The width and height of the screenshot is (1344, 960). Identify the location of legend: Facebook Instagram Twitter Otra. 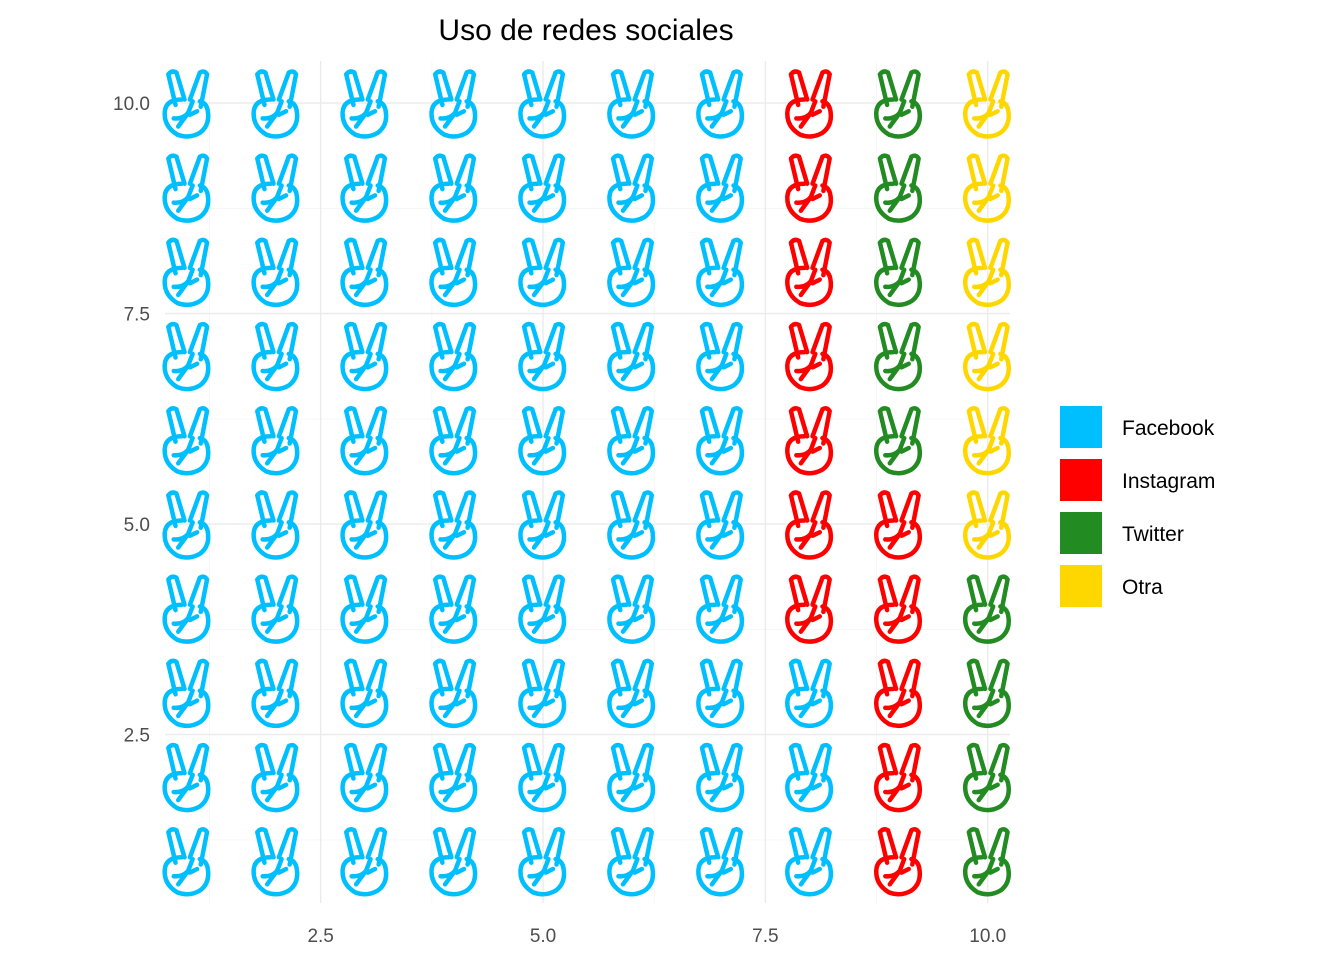
(1137, 506).